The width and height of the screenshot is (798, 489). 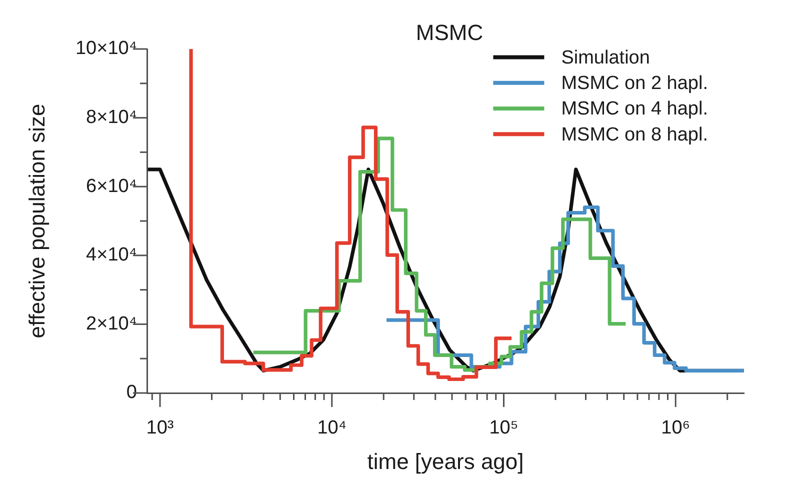 I want to click on legend-label: Simulation, so click(x=605, y=58).